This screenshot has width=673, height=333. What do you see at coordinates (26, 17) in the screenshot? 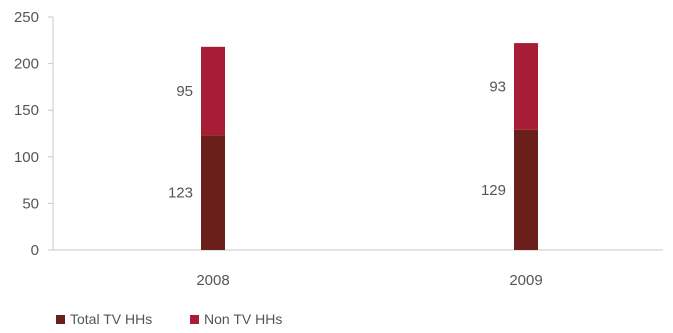
I see `y-tick-label: 250` at bounding box center [26, 17].